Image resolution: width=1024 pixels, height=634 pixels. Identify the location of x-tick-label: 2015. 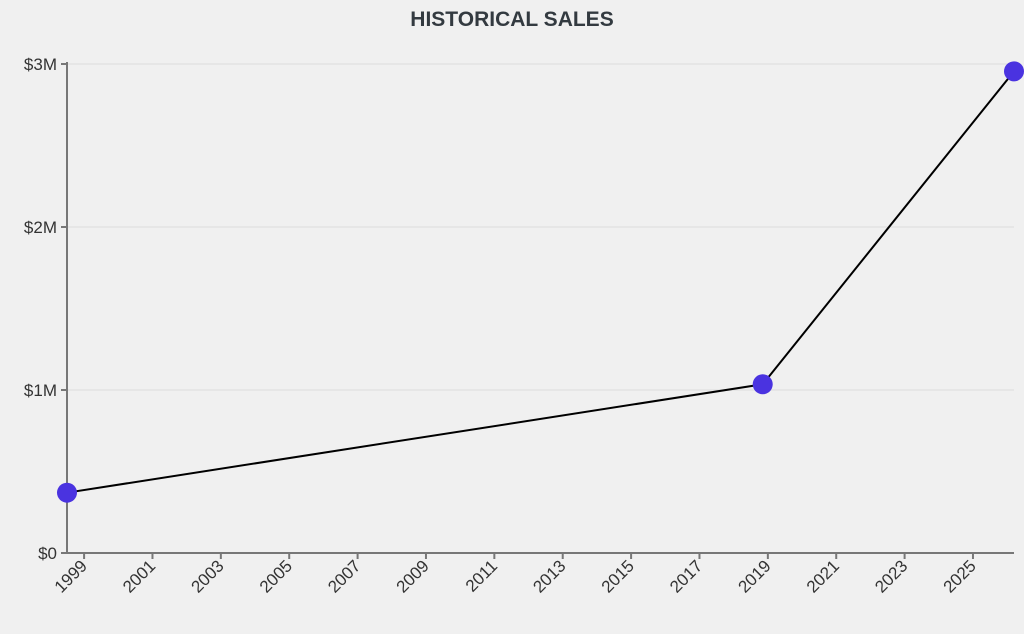
(618, 576).